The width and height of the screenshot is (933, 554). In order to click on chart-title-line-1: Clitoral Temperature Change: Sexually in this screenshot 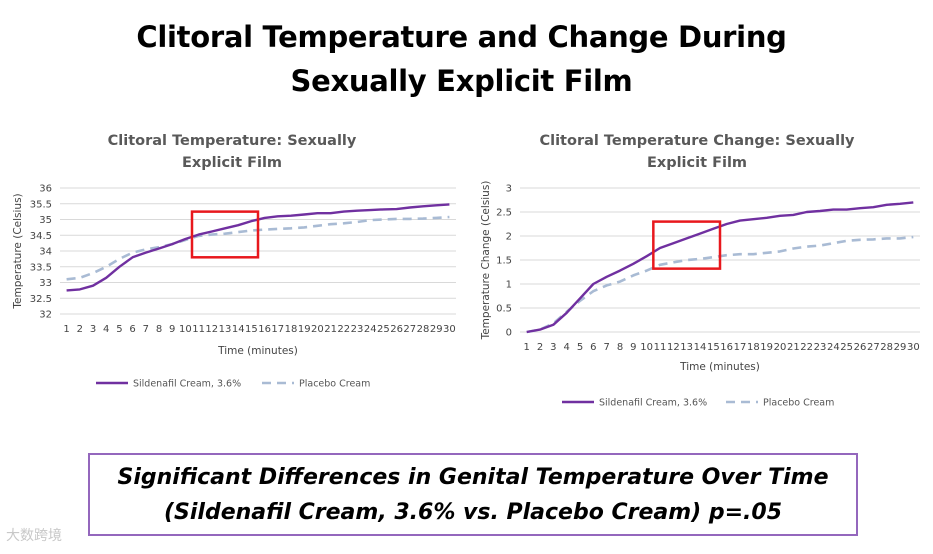, I will do `click(697, 141)`.